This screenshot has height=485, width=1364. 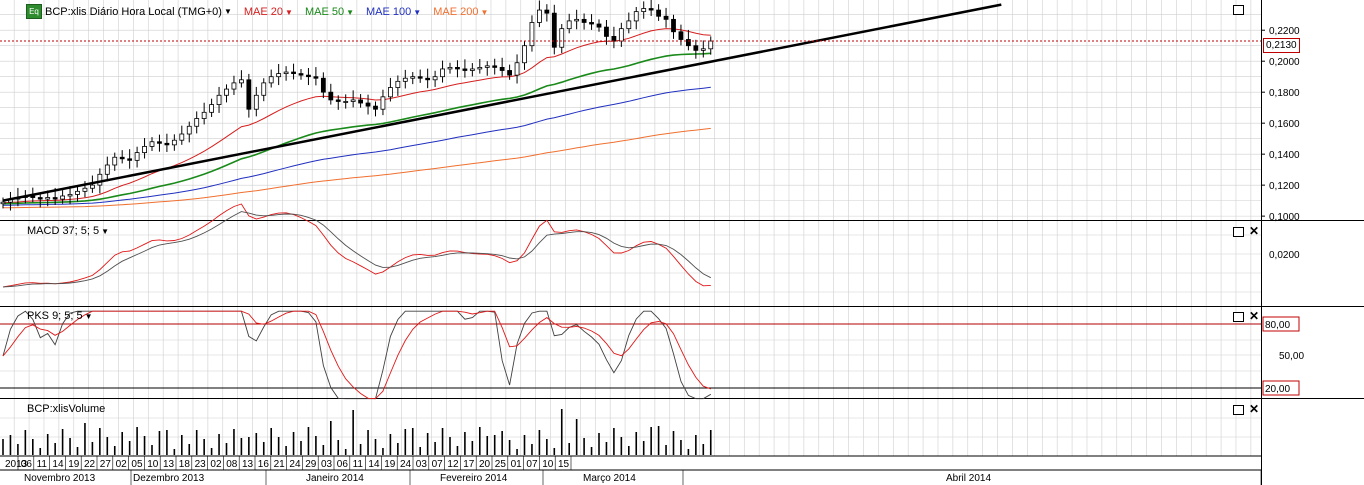 What do you see at coordinates (329, 11) in the screenshot?
I see `indicator-mae50: MAE 50 ▼` at bounding box center [329, 11].